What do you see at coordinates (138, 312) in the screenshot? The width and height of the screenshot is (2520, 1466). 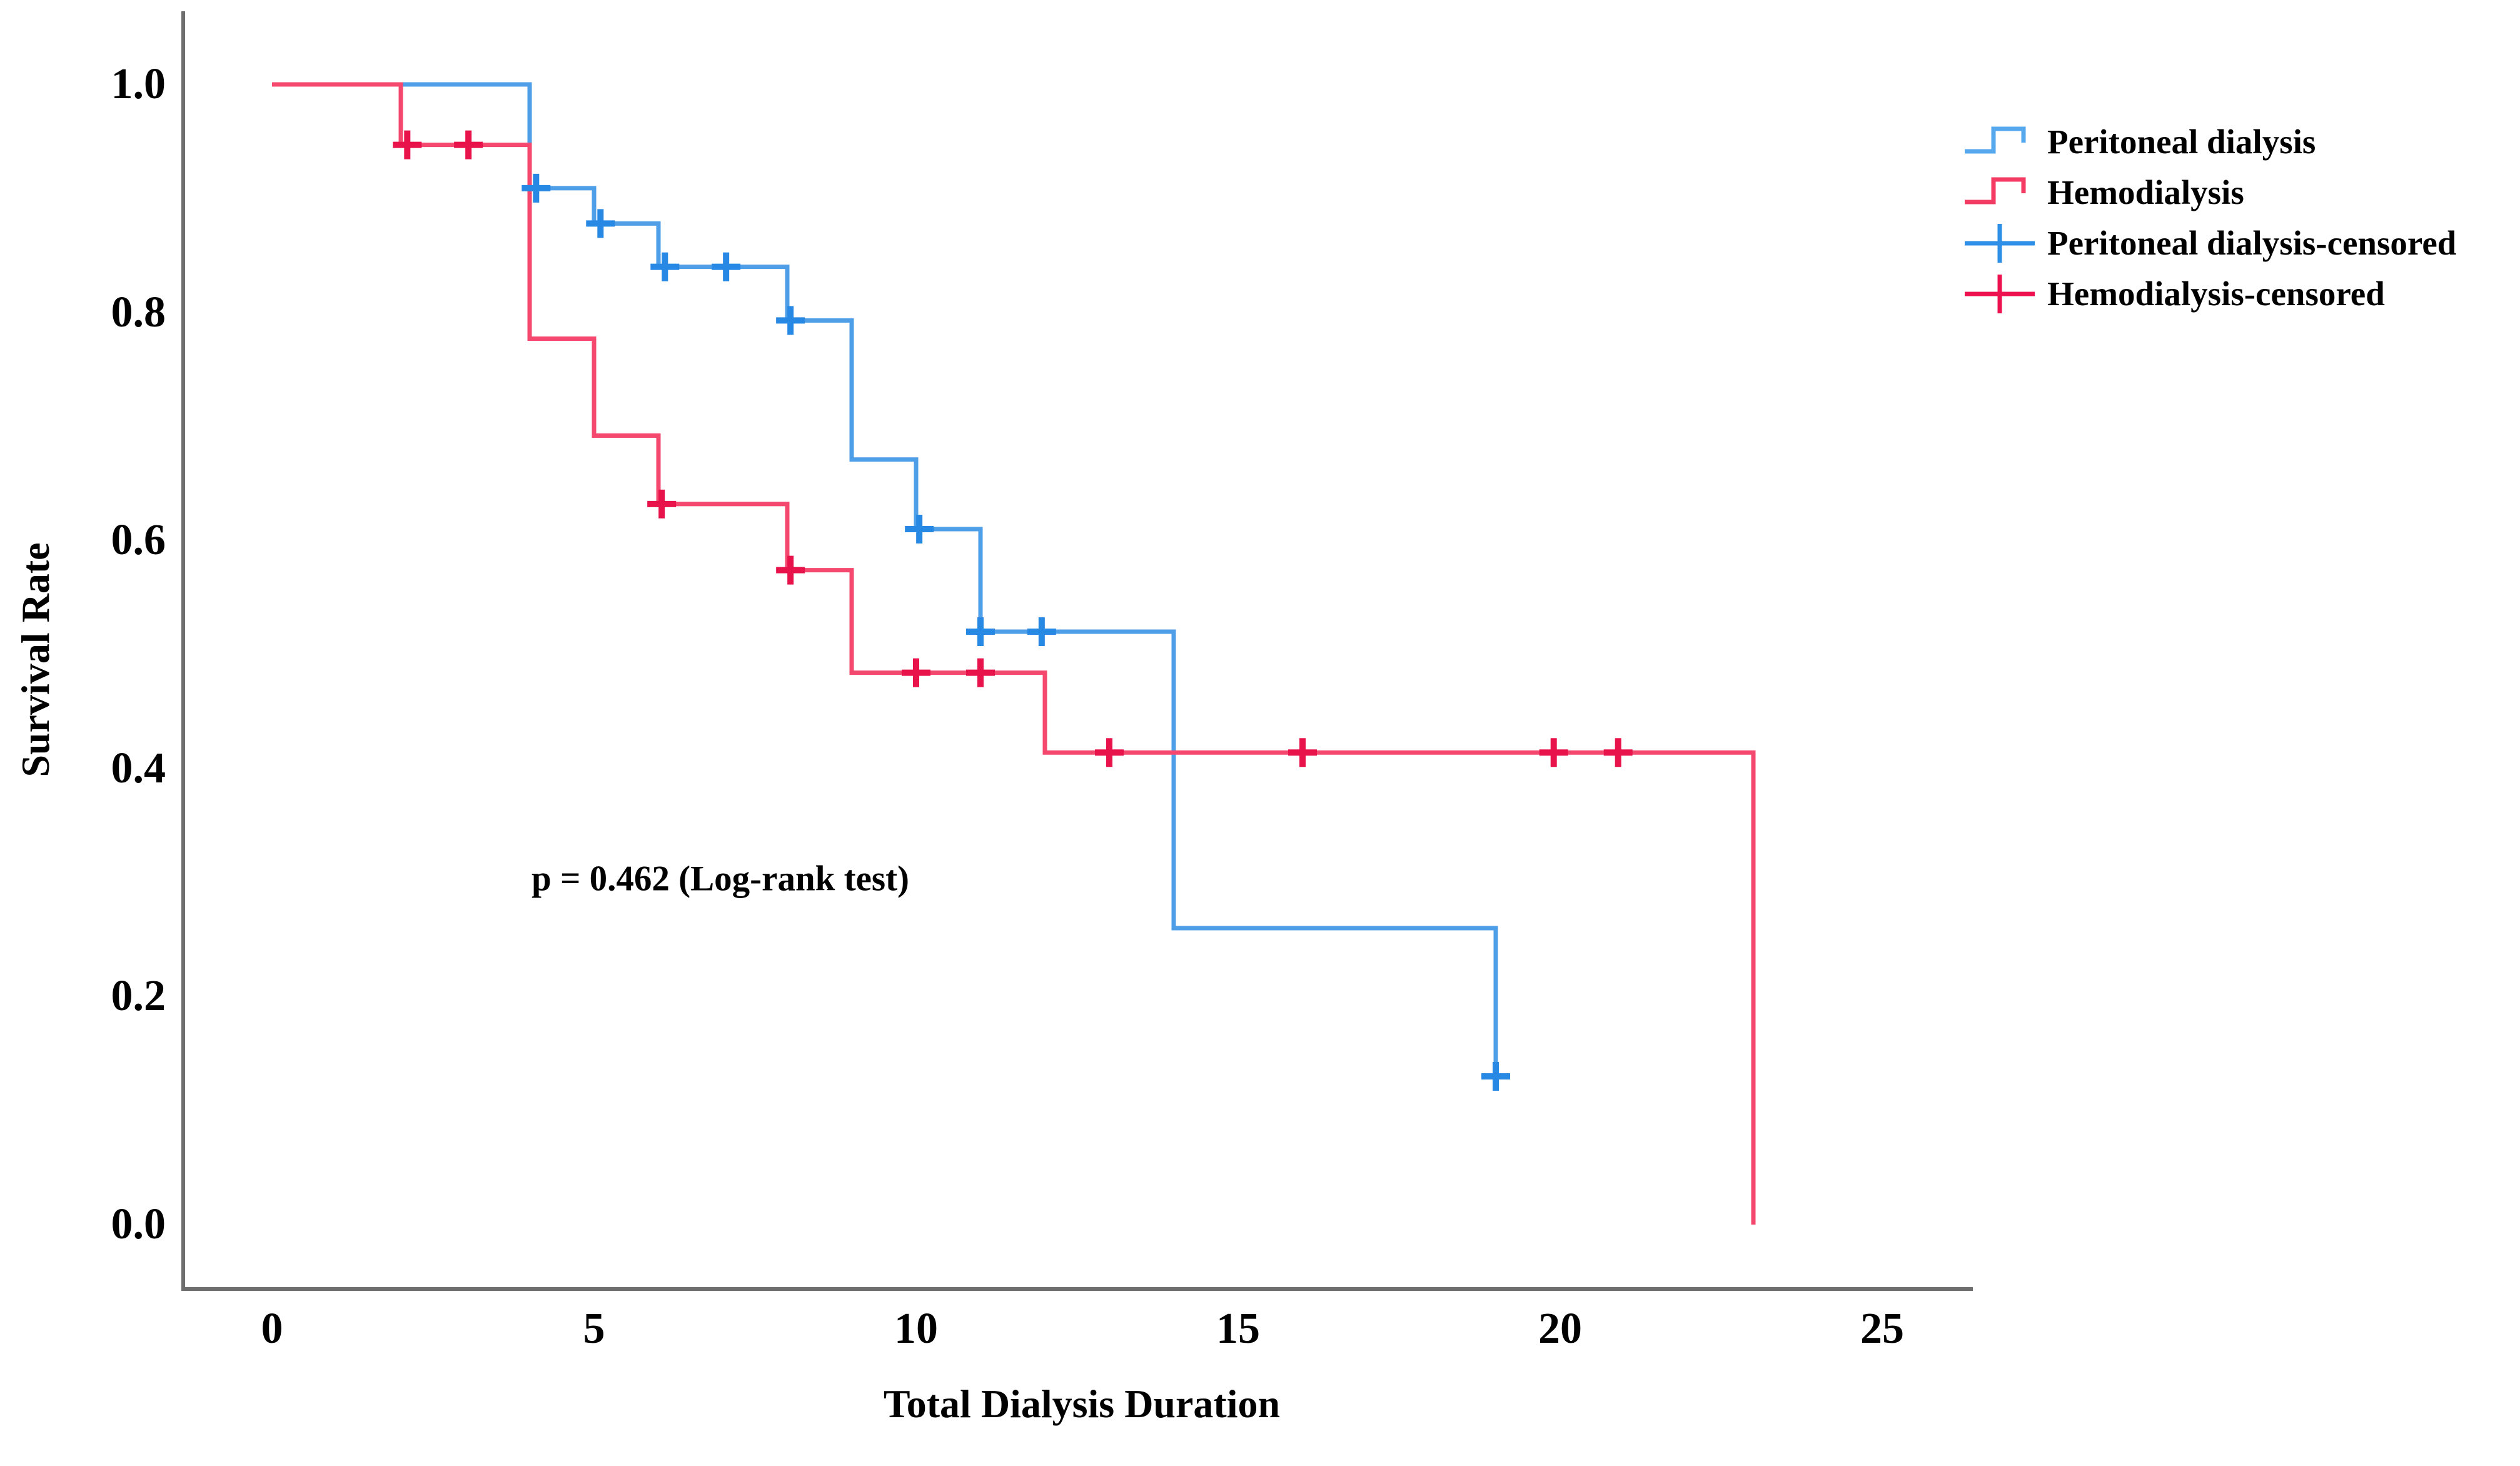 I see `y-tick-label: 0.8` at bounding box center [138, 312].